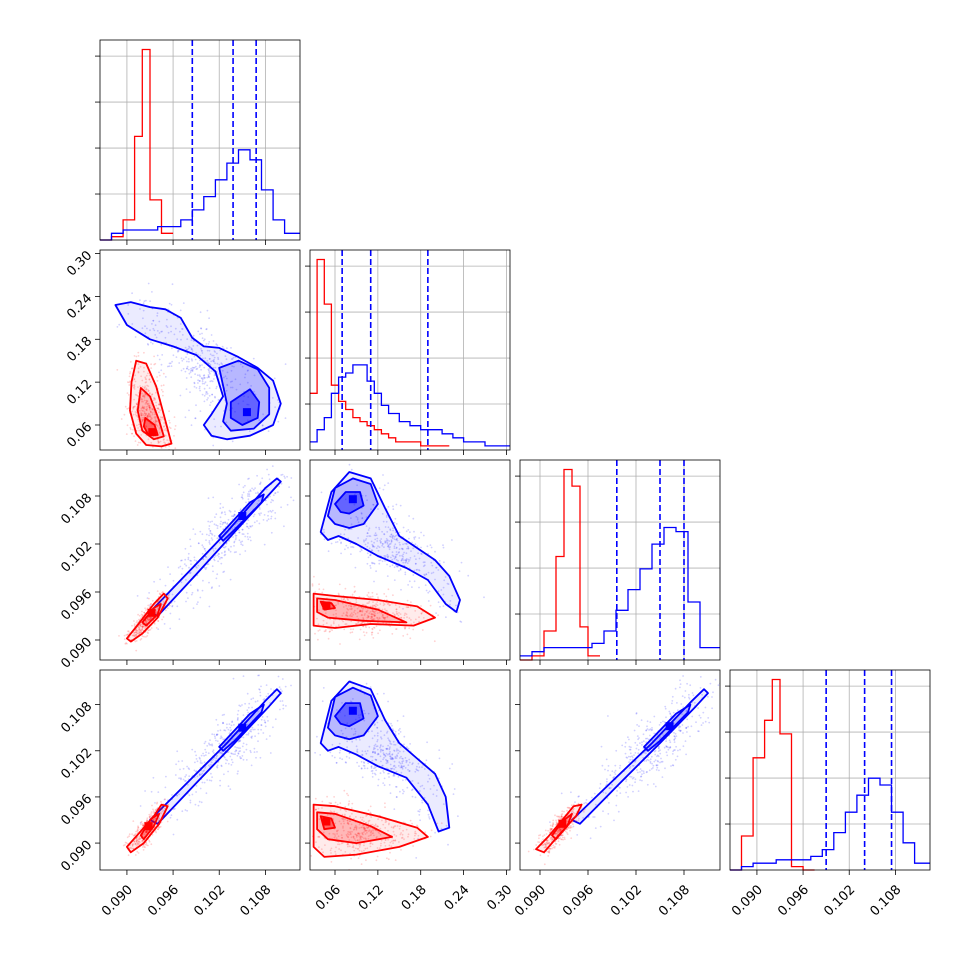 Image resolution: width=970 pixels, height=970 pixels. Describe the element at coordinates (362, 610) in the screenshot. I see `red-contour-fill` at that location.